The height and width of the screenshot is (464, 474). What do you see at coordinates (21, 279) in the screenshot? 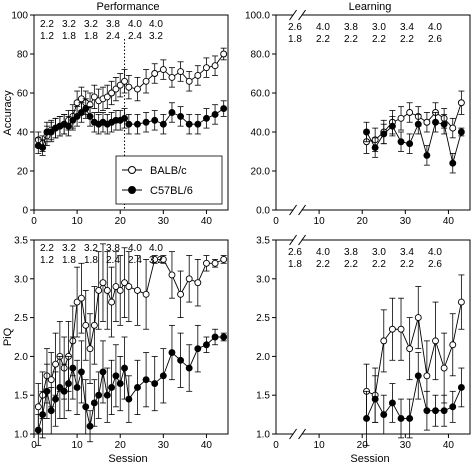
I see `y-tick-label-perf-pi: 3.0` at bounding box center [21, 279].